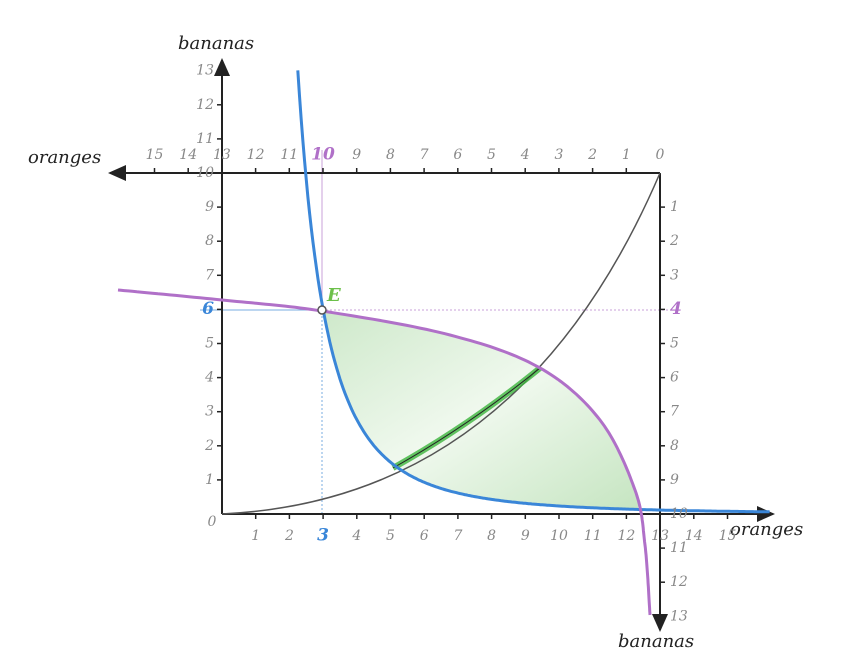 The height and width of the screenshot is (665, 860). Describe the element at coordinates (322, 310) in the screenshot. I see `point-e` at that location.